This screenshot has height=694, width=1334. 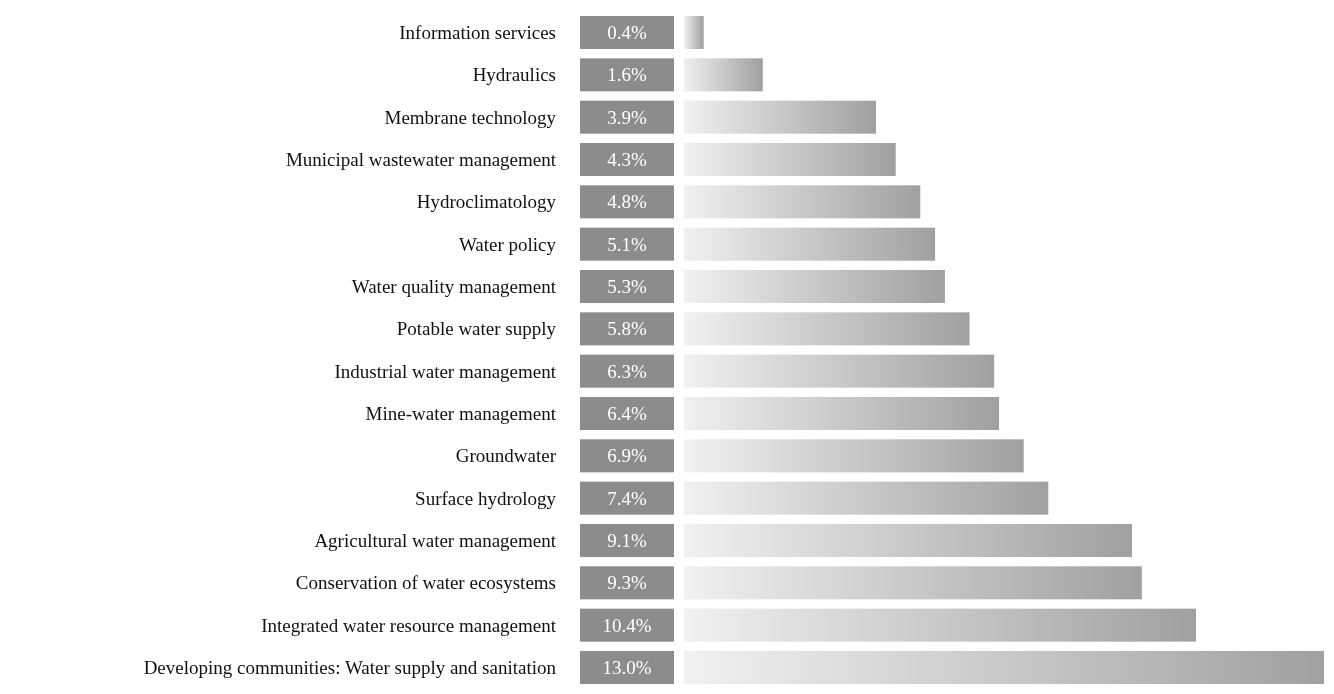 What do you see at coordinates (350, 668) in the screenshot?
I see `y-tick-label: Developing communities: Water supply and sanitation` at bounding box center [350, 668].